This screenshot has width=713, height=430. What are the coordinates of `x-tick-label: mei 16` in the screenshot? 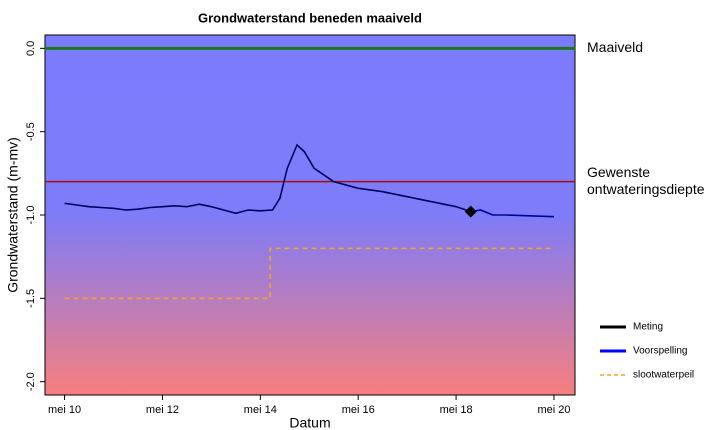 It's located at (358, 410).